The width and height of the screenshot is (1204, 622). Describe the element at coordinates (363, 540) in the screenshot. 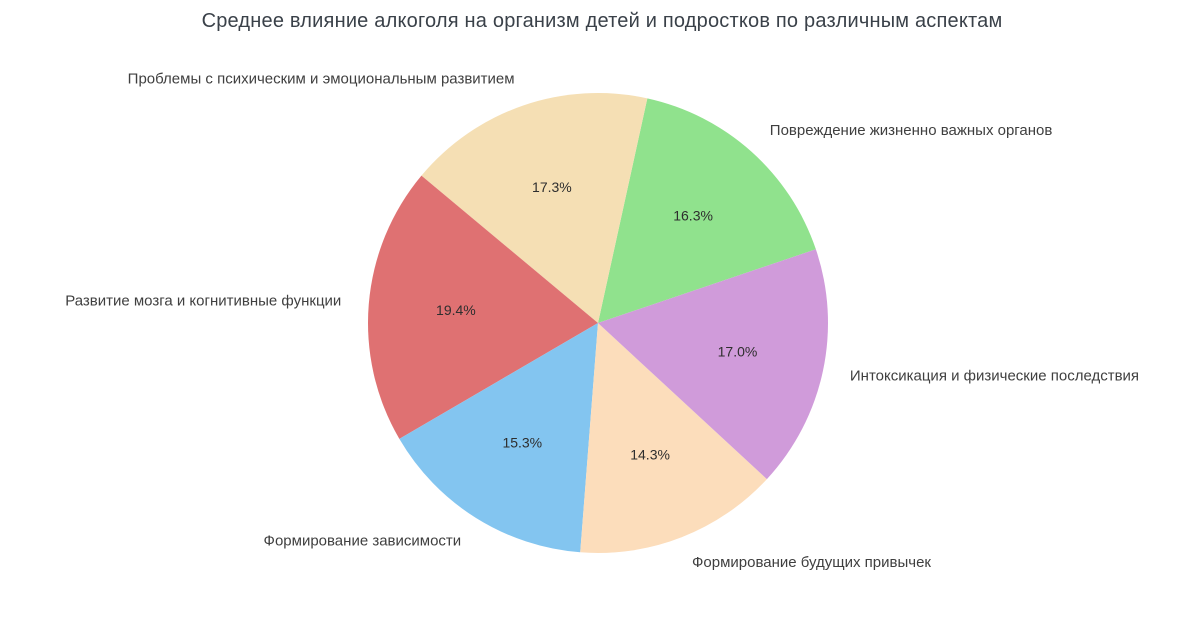

I see `slice-label: Формирование зависимости` at that location.